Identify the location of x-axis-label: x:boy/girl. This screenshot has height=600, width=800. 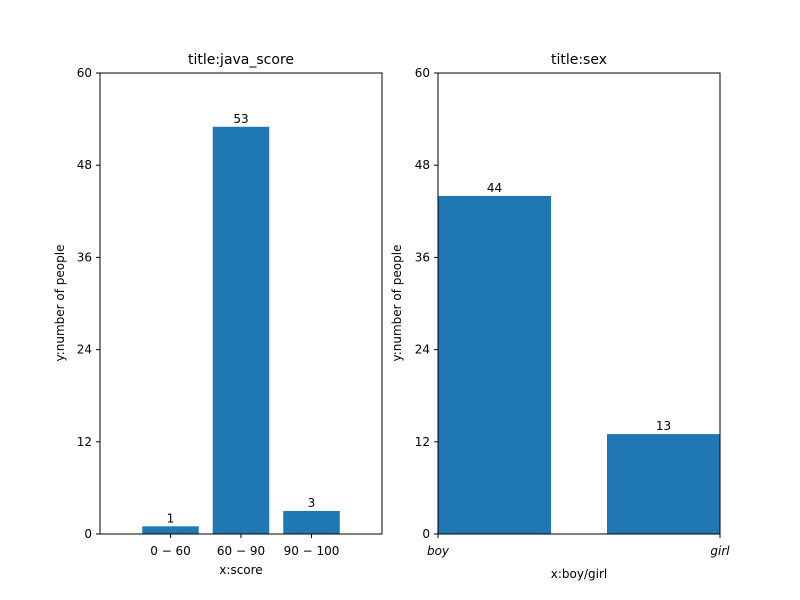
(579, 574).